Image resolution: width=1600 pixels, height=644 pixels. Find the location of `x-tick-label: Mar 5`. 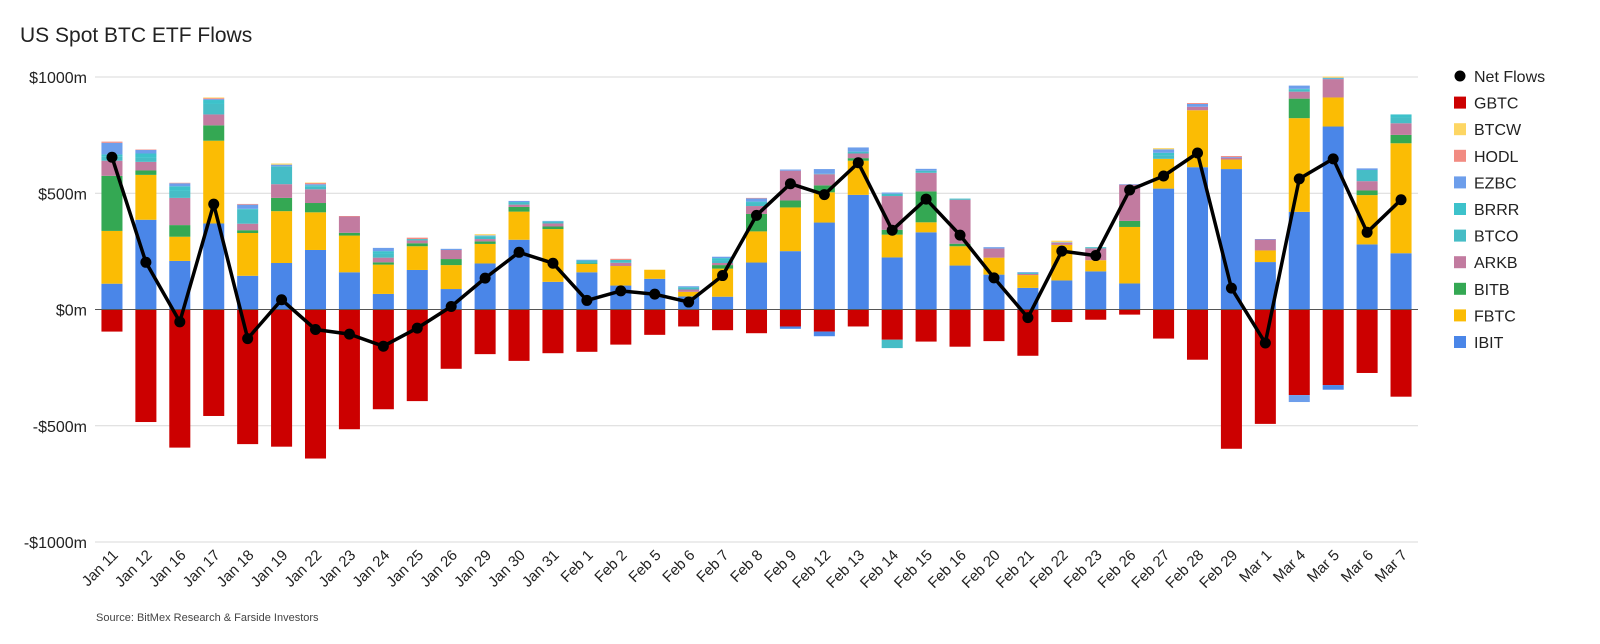

x-tick-label: Mar 5 is located at coordinates (1323, 566).